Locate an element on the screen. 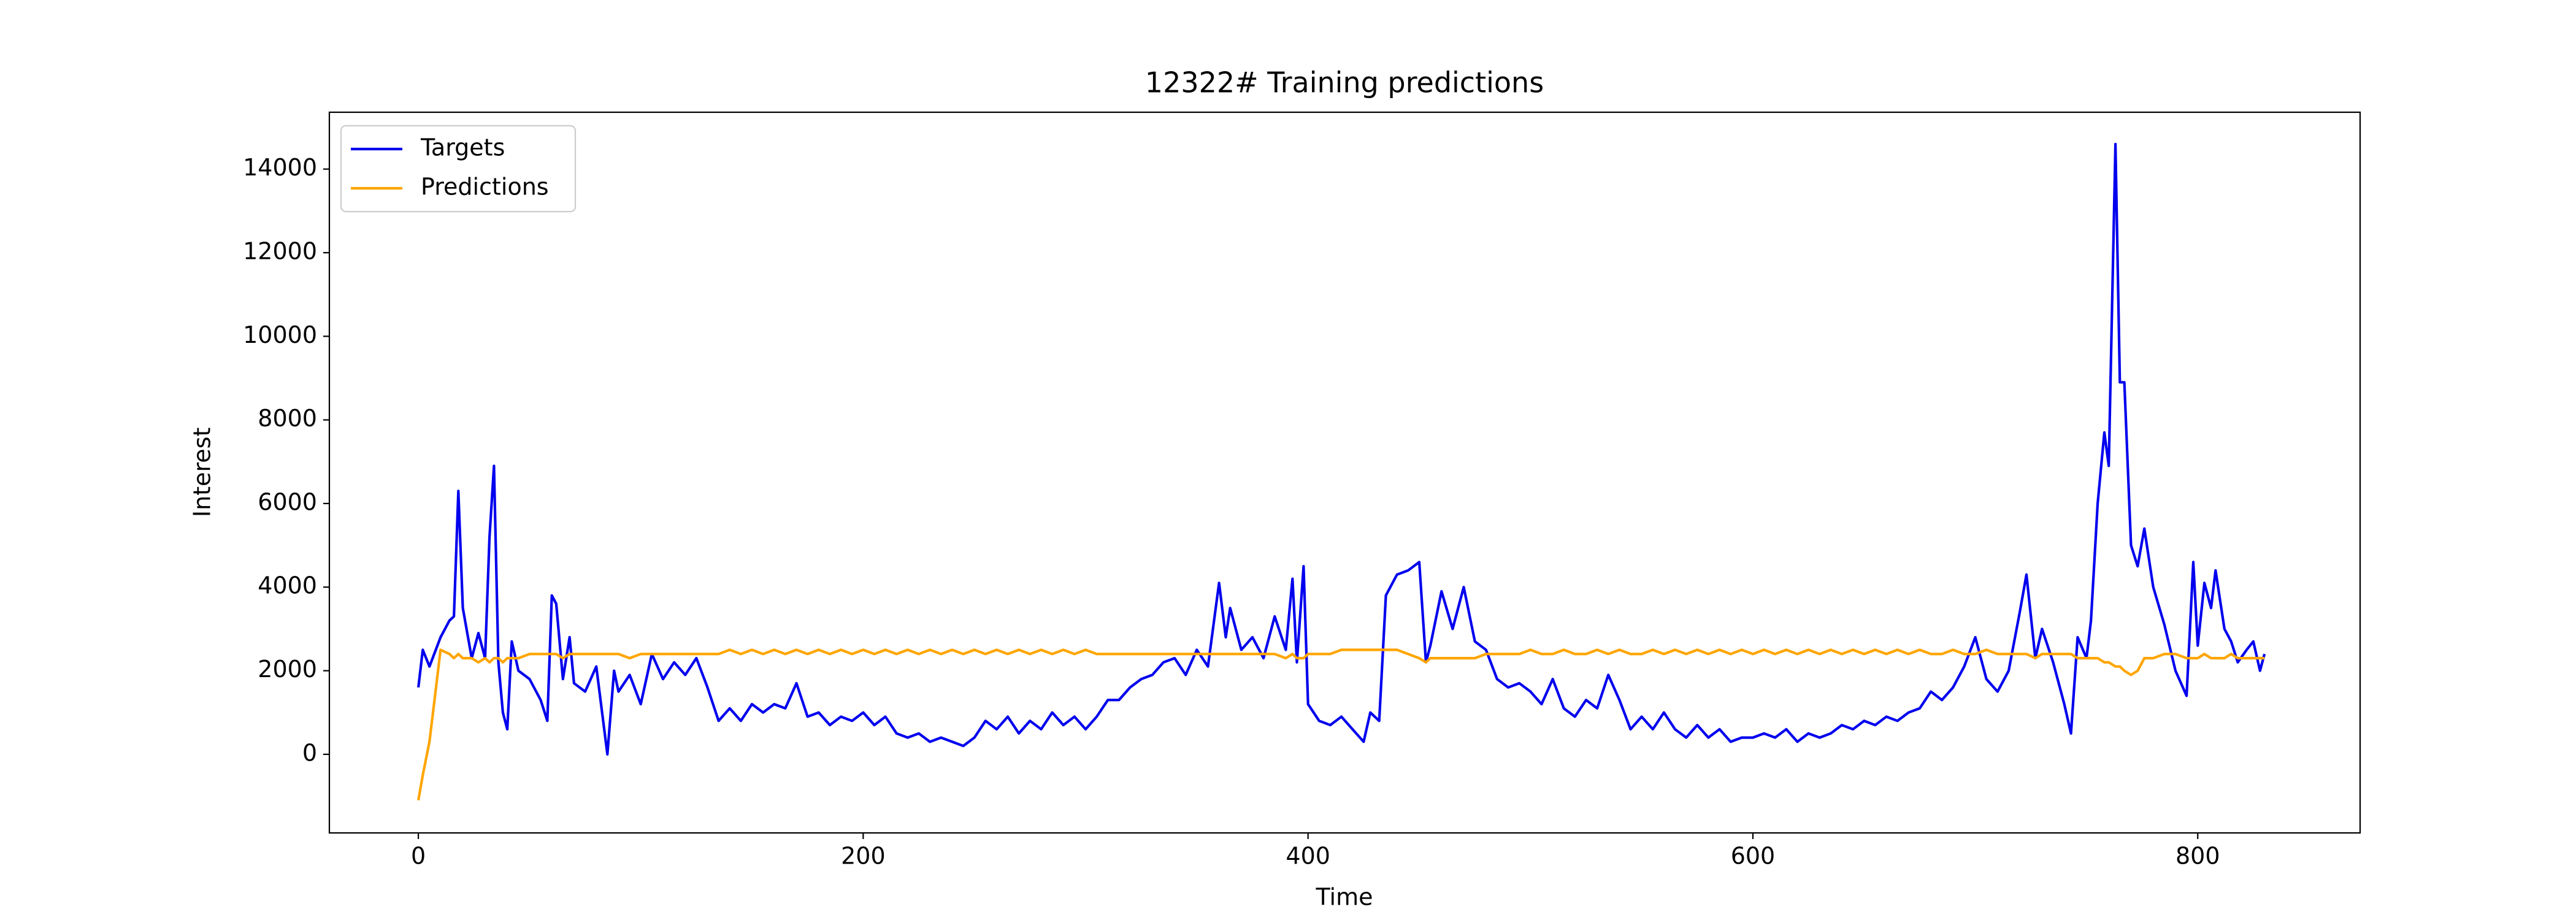 Image resolution: width=2576 pixels, height=920 pixels. y-tick-label: 0 is located at coordinates (309, 752).